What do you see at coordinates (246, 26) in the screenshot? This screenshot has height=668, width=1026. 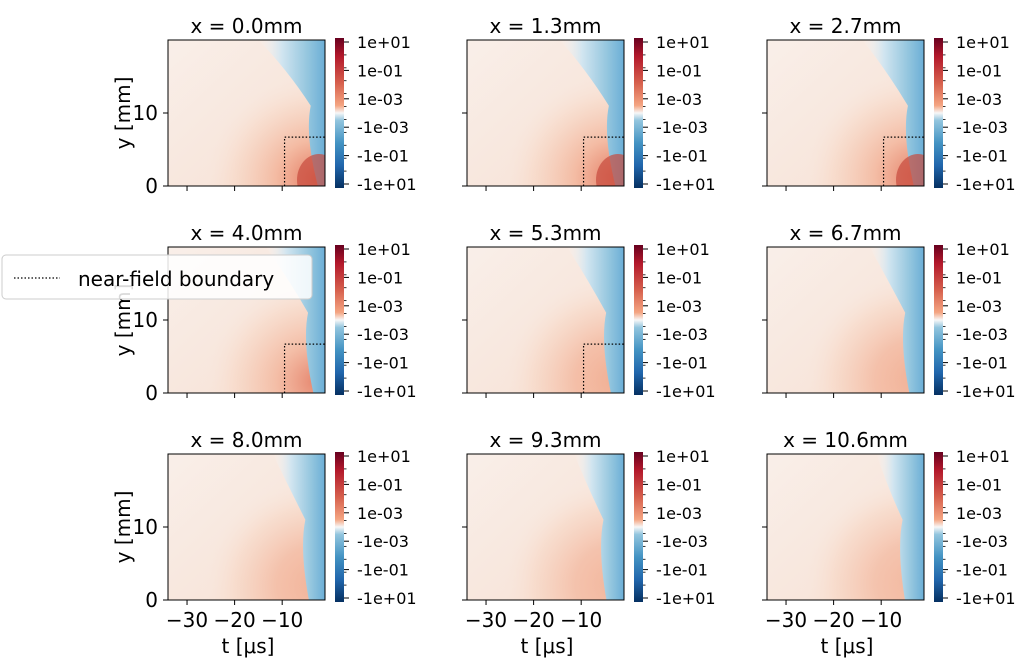 I see `panel-title: x = 0.0mm` at bounding box center [246, 26].